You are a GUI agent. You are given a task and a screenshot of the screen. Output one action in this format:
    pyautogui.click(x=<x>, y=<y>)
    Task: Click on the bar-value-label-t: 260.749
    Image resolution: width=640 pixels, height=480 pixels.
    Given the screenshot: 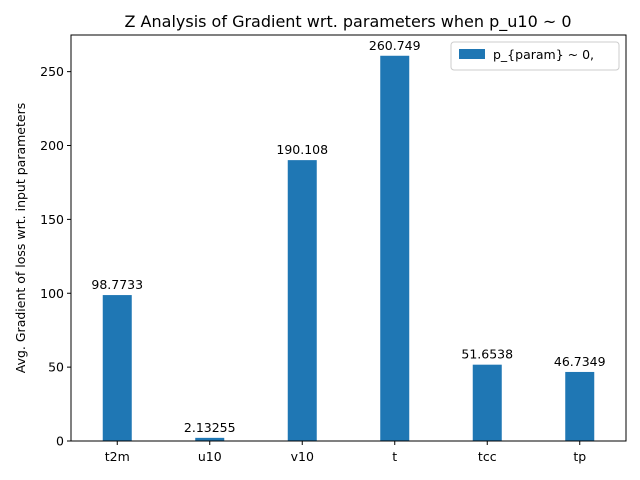 What is the action you would take?
    pyautogui.click(x=395, y=45)
    